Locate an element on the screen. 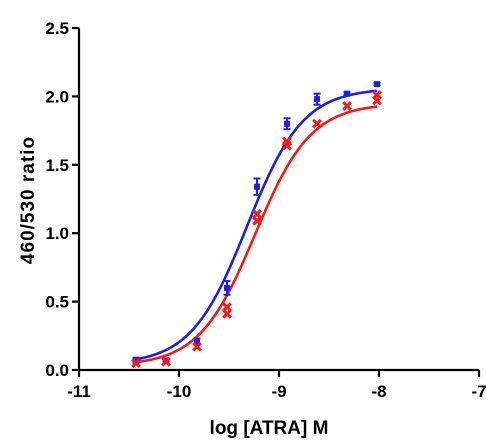  x-axis-title: log [ATRA] M is located at coordinates (269, 428).